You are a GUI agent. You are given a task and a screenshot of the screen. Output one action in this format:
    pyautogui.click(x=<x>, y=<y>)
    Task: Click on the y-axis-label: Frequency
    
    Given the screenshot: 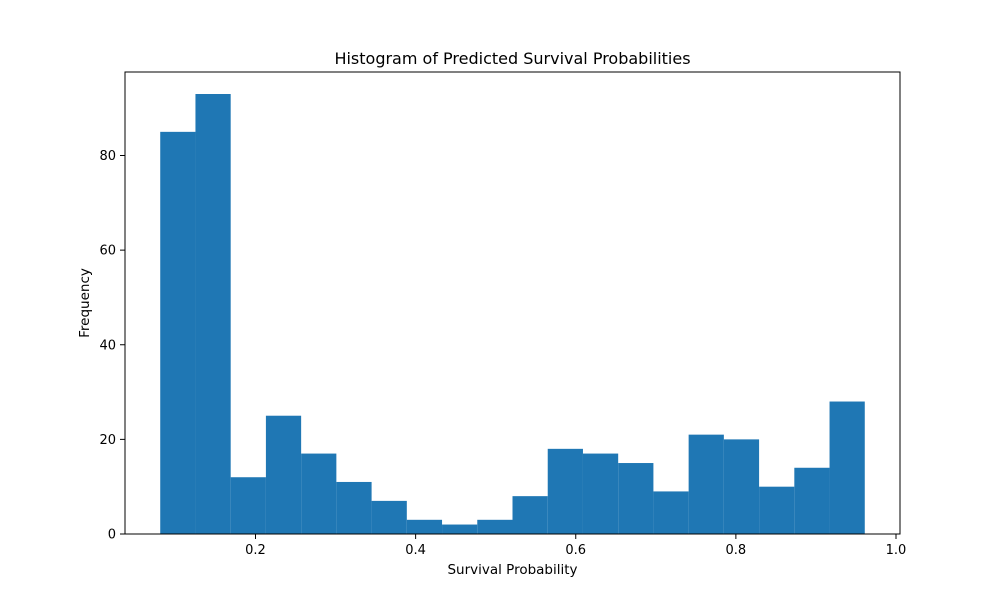 What is the action you would take?
    pyautogui.click(x=85, y=303)
    